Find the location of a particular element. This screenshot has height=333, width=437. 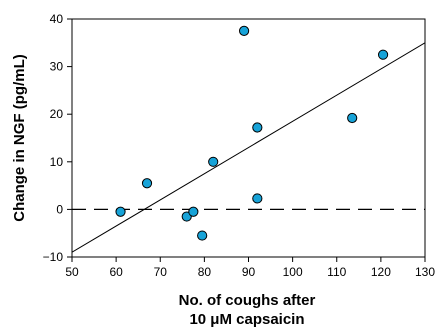

x-tick-label: 120 is located at coordinates (381, 272).